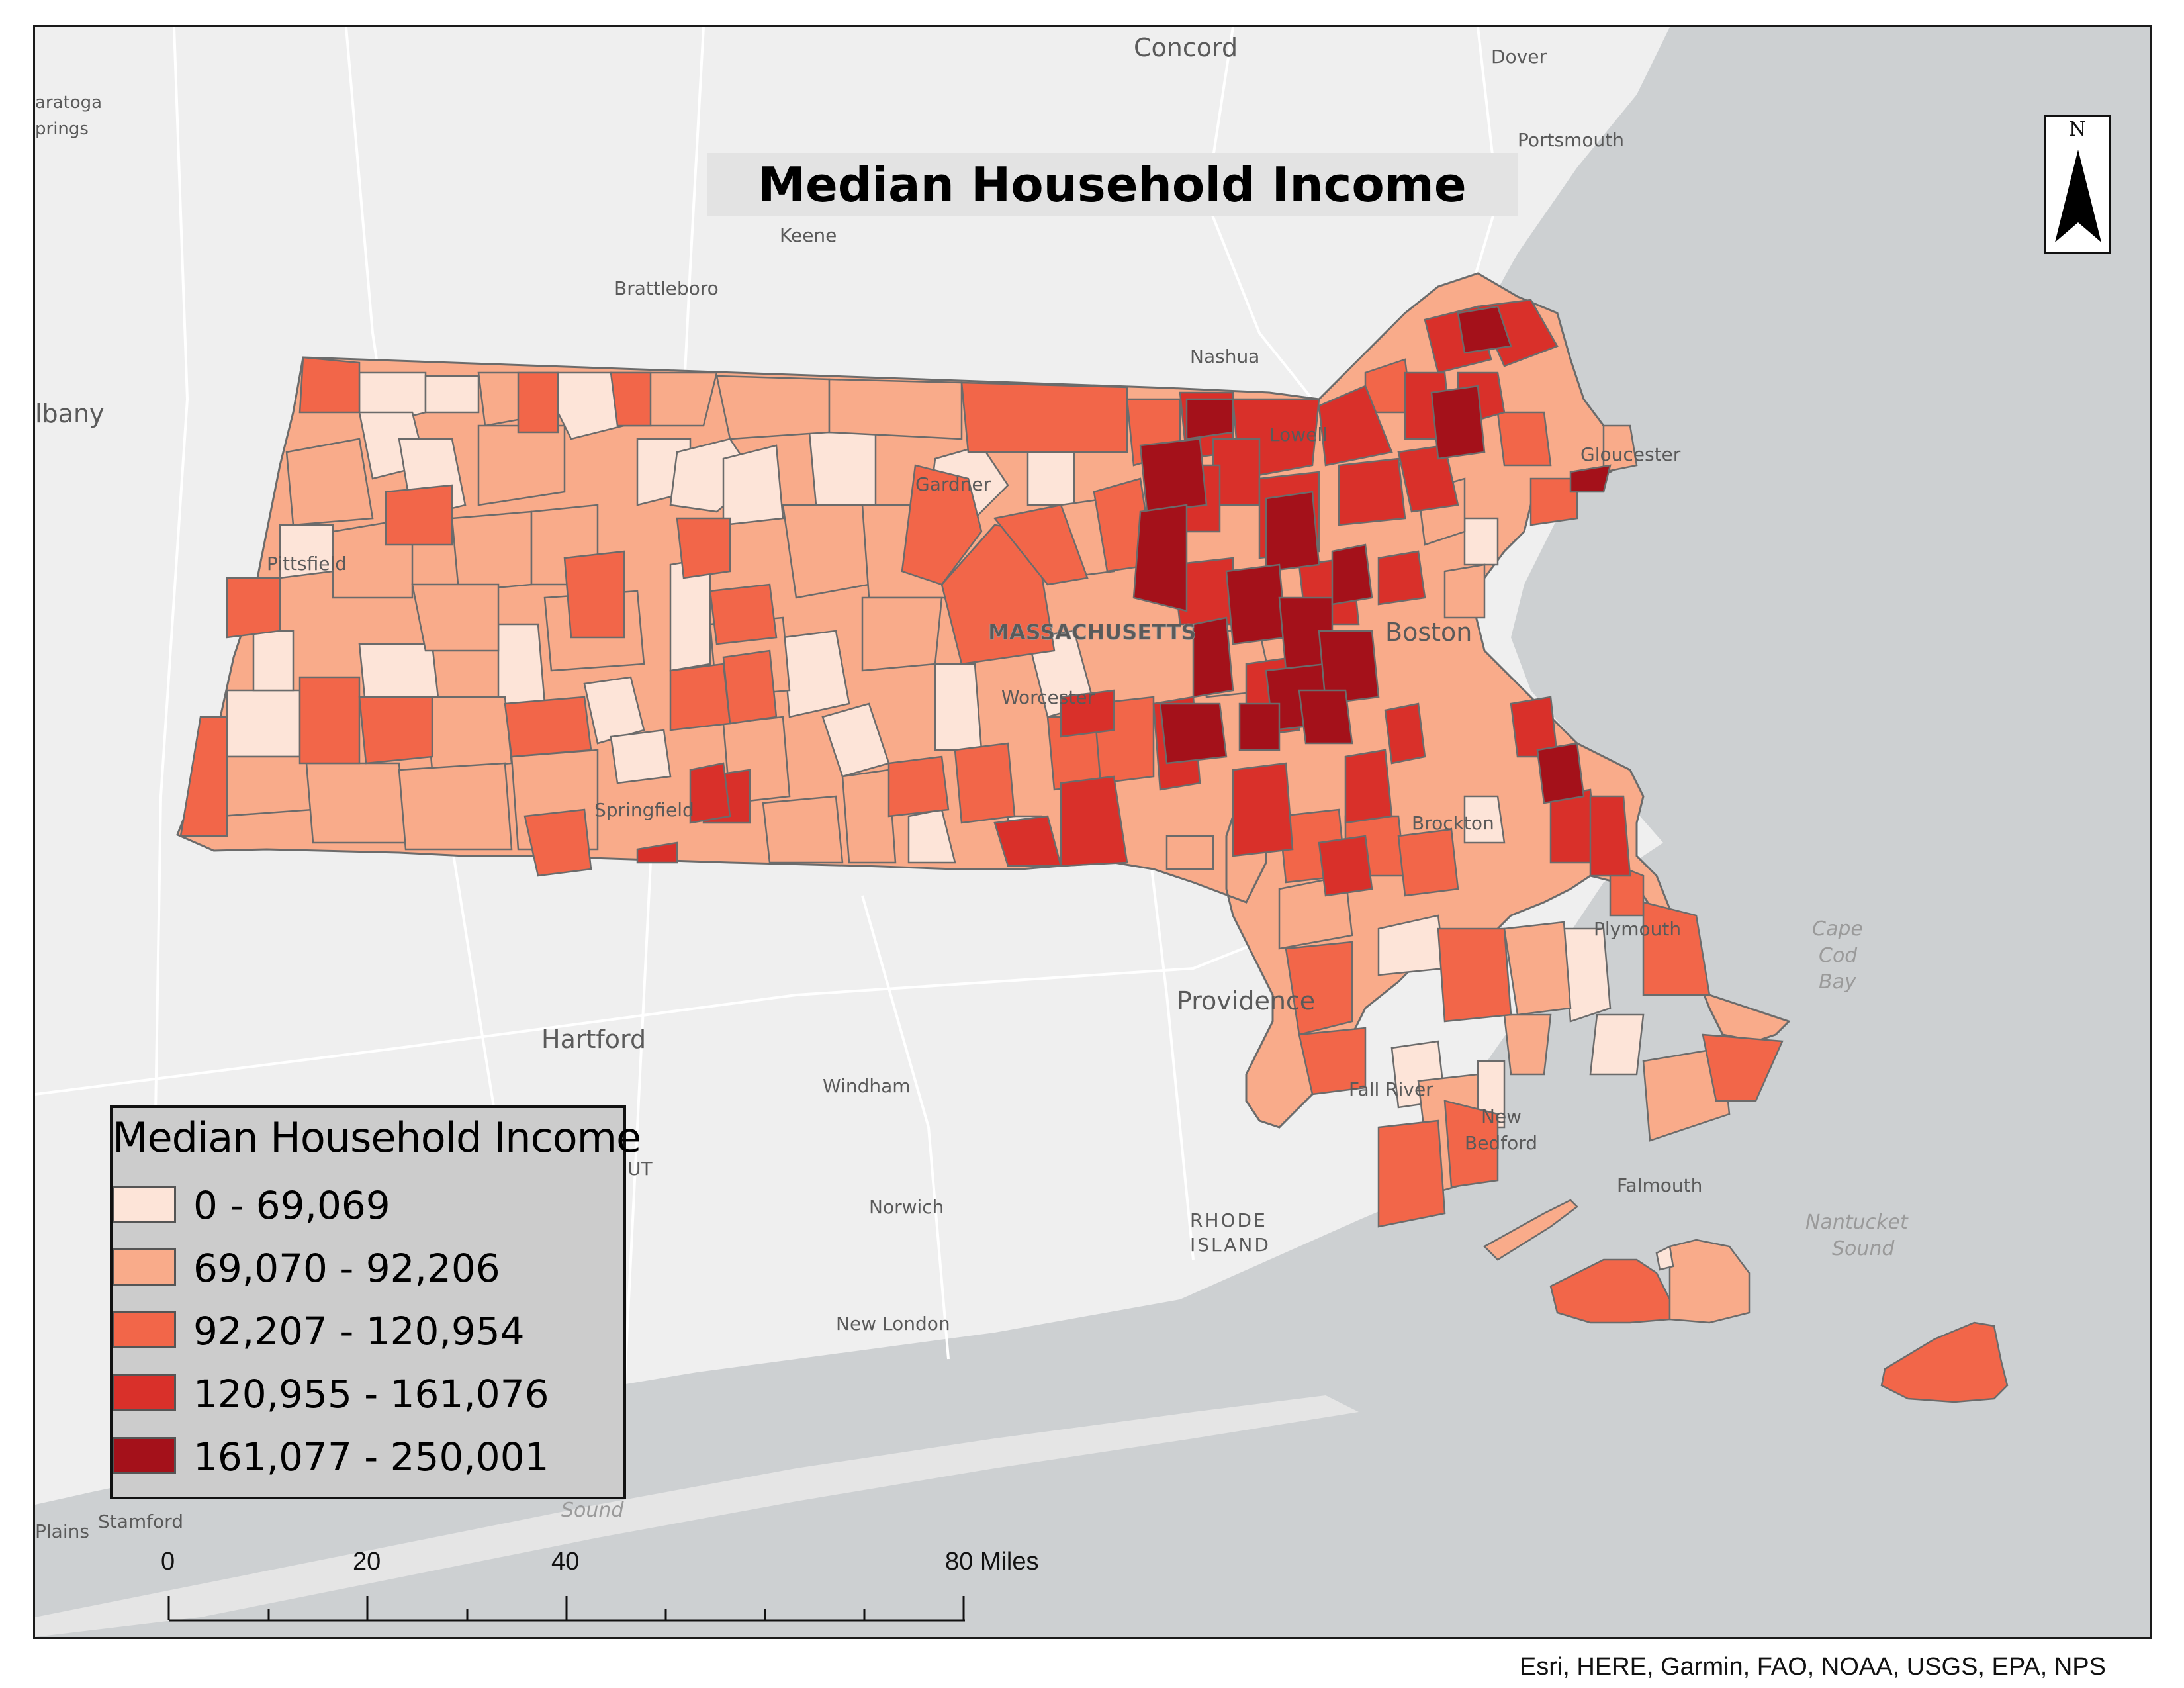 The height and width of the screenshot is (1688, 2184). Describe the element at coordinates (1945, 1362) in the screenshot. I see `nantucket` at that location.